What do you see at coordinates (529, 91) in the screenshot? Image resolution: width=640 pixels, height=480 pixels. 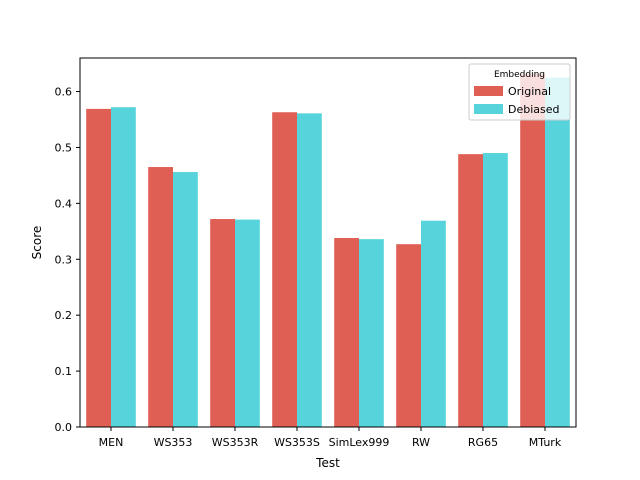 I see `legend-label-original: Original` at bounding box center [529, 91].